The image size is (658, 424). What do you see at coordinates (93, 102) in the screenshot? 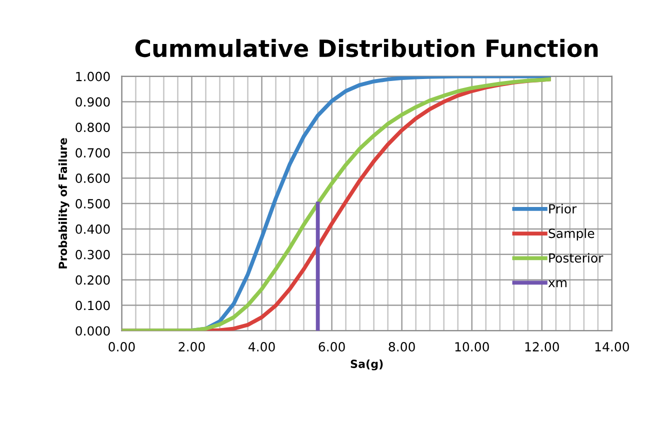
I see `y-tick-label: 0.900` at bounding box center [93, 102].